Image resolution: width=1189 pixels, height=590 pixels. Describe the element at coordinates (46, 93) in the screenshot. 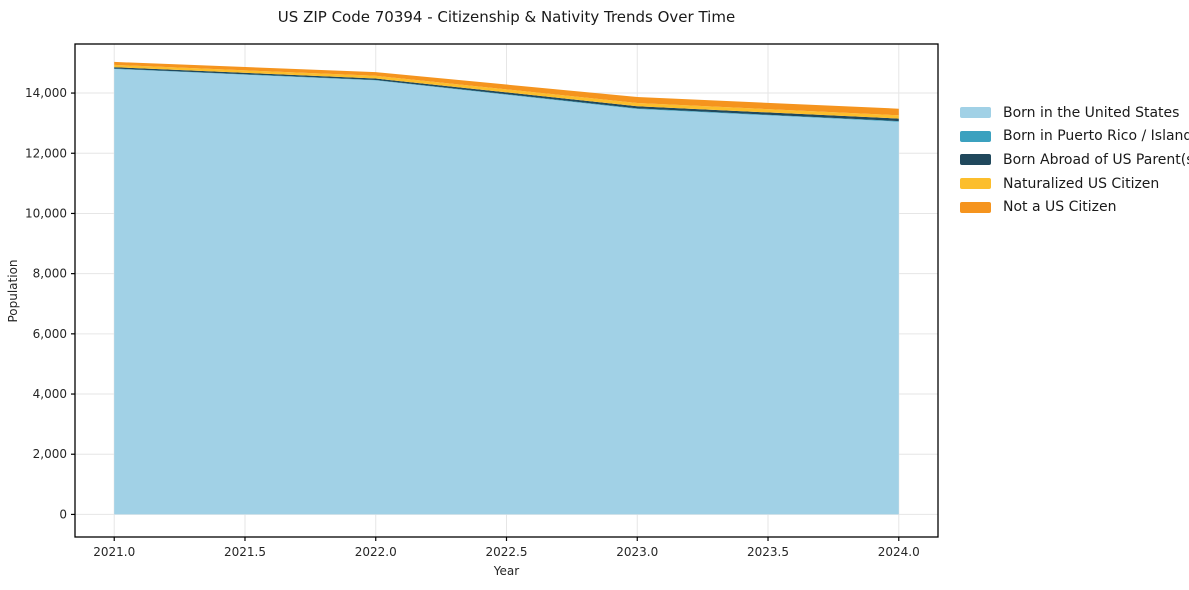

I see `y-tick-label: 14,000` at that location.